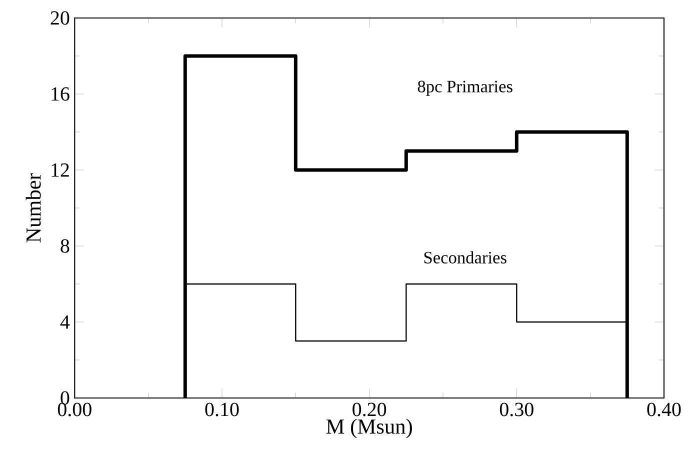 The width and height of the screenshot is (692, 463). Describe the element at coordinates (517, 409) in the screenshot. I see `x-tick-label: 0.30` at that location.